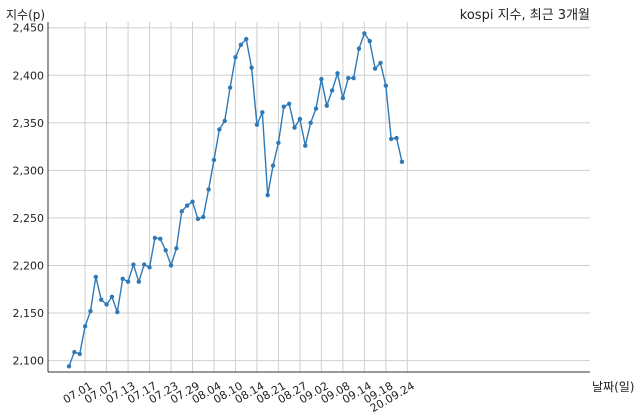  What do you see at coordinates (29, 361) in the screenshot?
I see `y-tick-label: 2,100` at bounding box center [29, 361].